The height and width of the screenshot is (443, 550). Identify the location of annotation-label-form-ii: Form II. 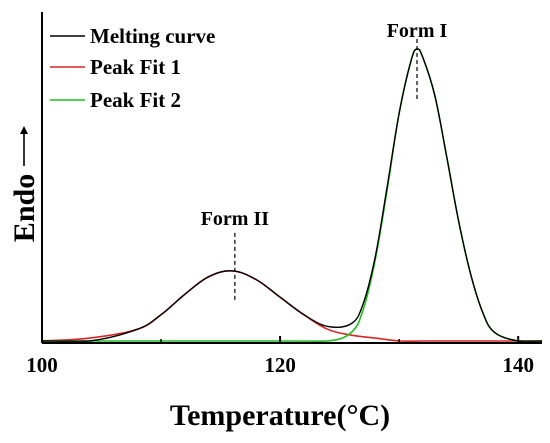
(235, 219).